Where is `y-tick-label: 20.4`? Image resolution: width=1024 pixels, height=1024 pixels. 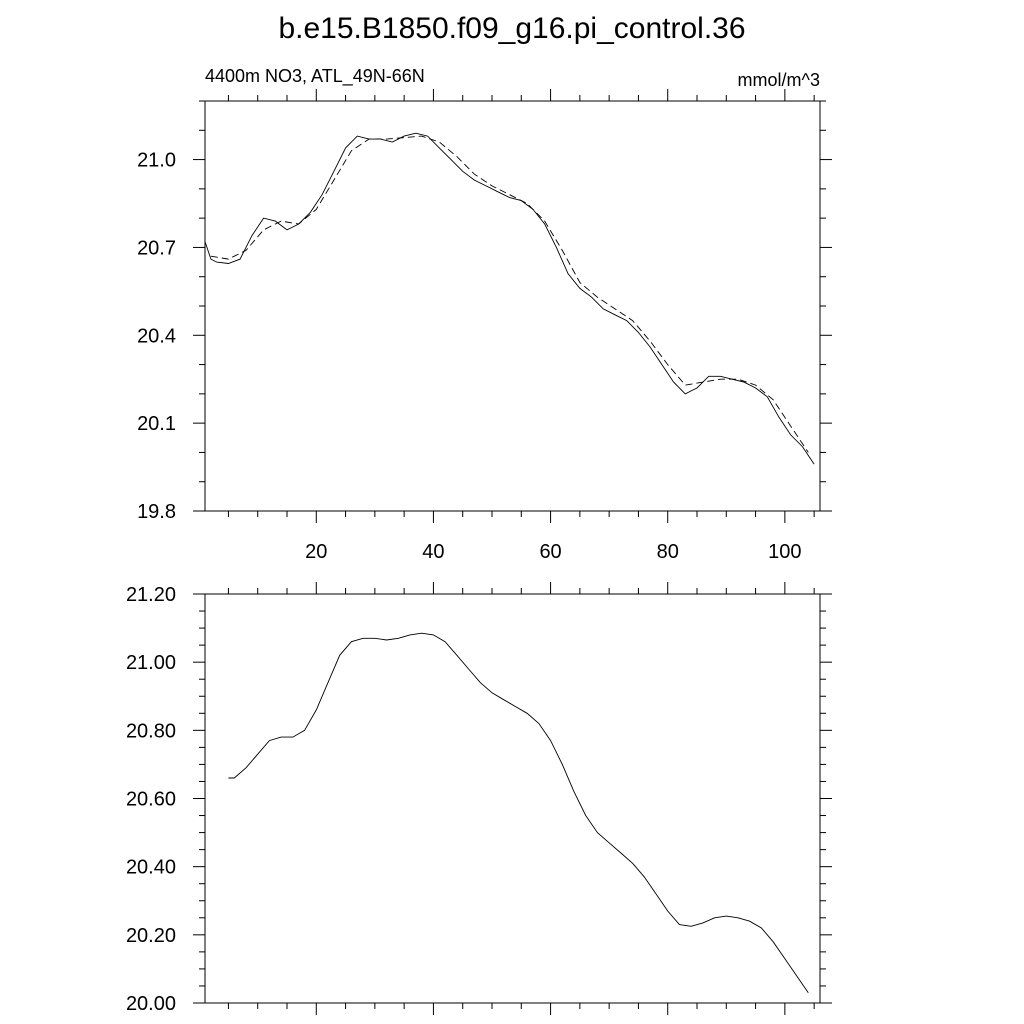
y-tick-label: 20.4 is located at coordinates (156, 336).